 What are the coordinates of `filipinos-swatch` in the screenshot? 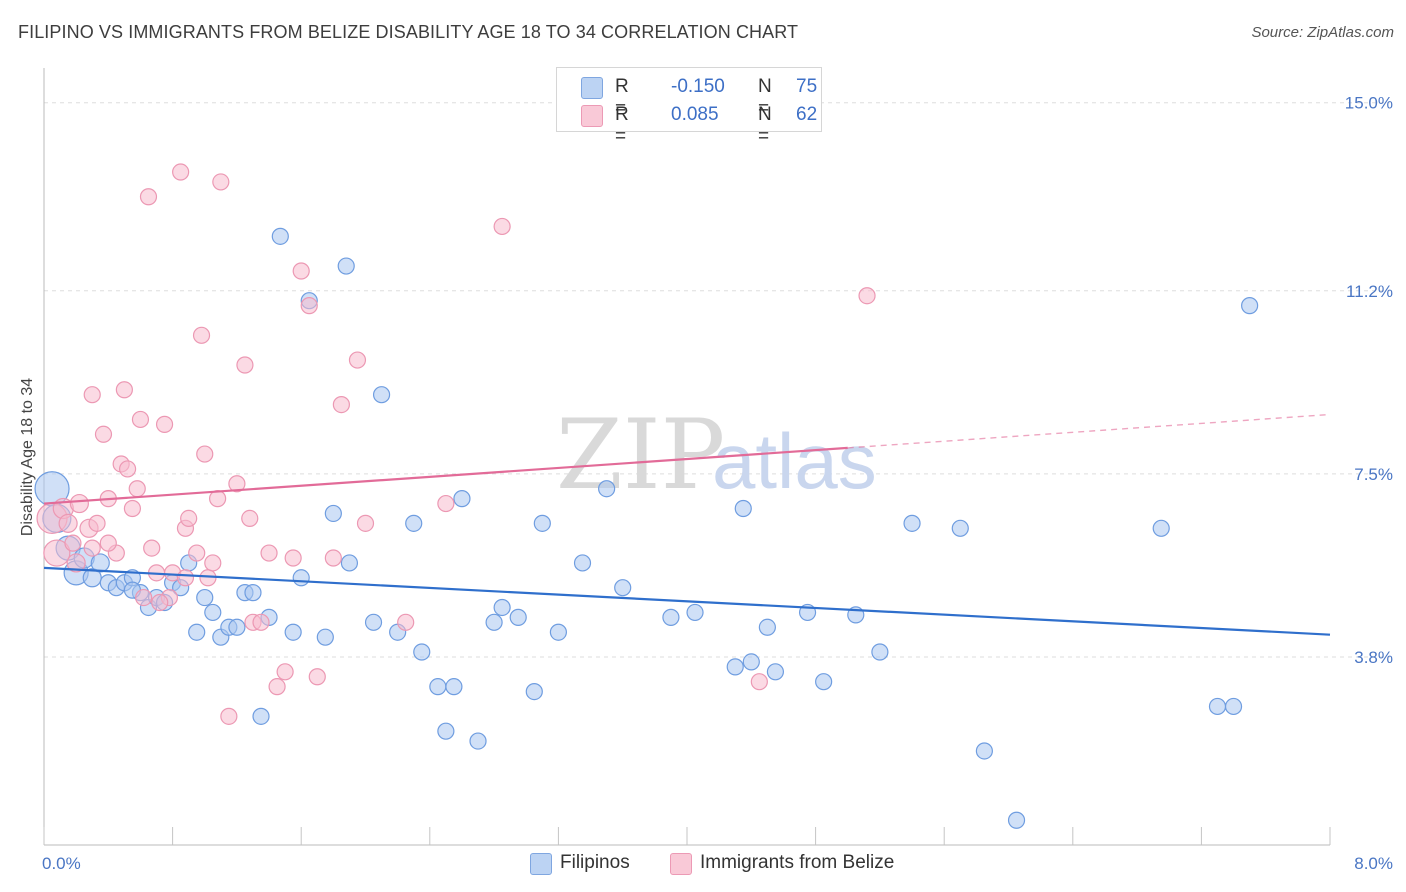 It's located at (592, 88).